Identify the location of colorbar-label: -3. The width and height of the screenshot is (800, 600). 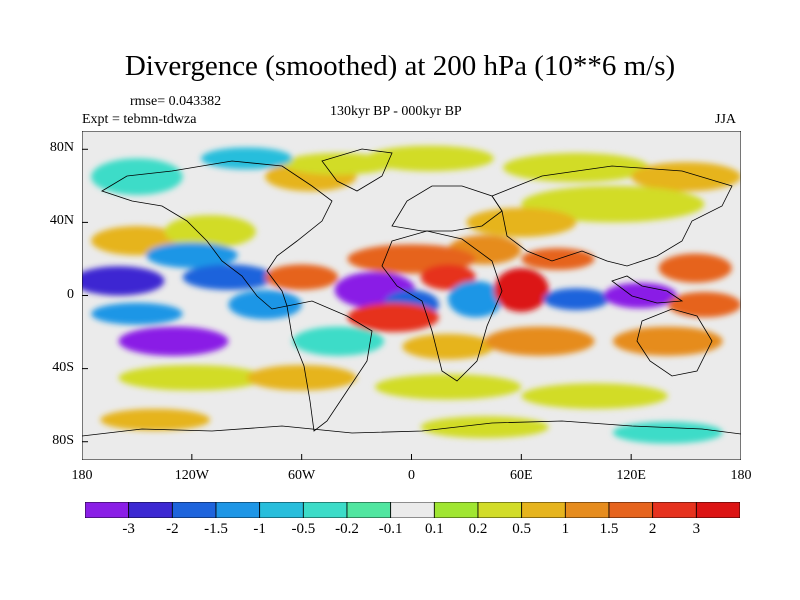
(128, 529).